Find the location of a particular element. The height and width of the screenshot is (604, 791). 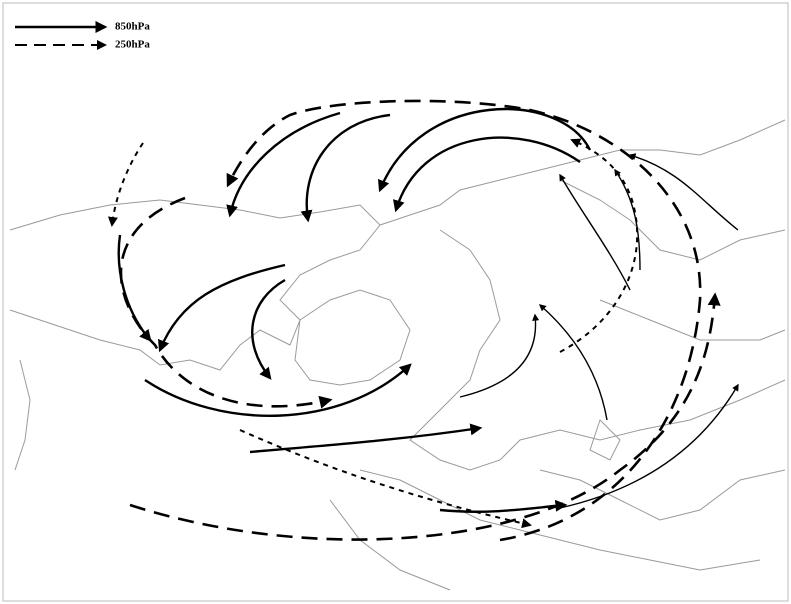

legend-label: 250hPa is located at coordinates (132, 45).